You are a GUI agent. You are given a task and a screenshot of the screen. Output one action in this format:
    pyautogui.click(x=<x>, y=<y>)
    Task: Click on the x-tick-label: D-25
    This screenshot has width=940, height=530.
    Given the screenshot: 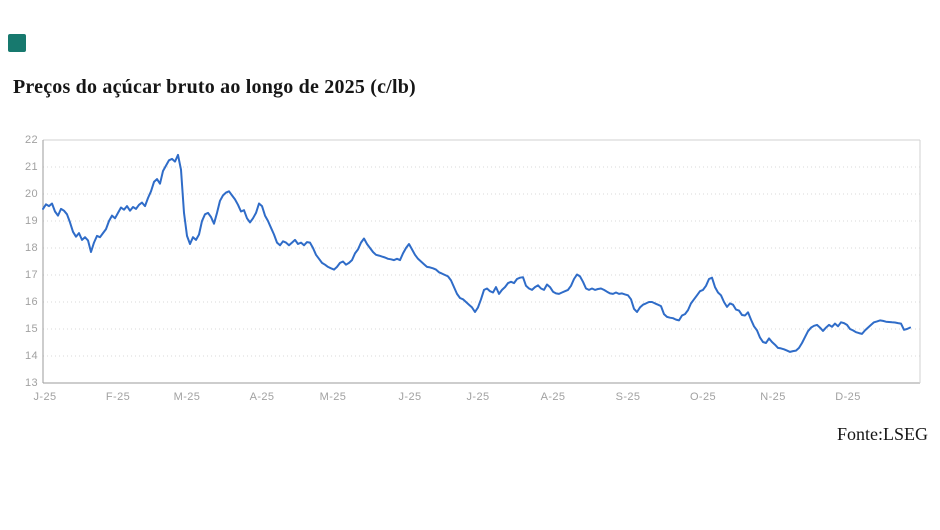 What is the action you would take?
    pyautogui.click(x=848, y=397)
    